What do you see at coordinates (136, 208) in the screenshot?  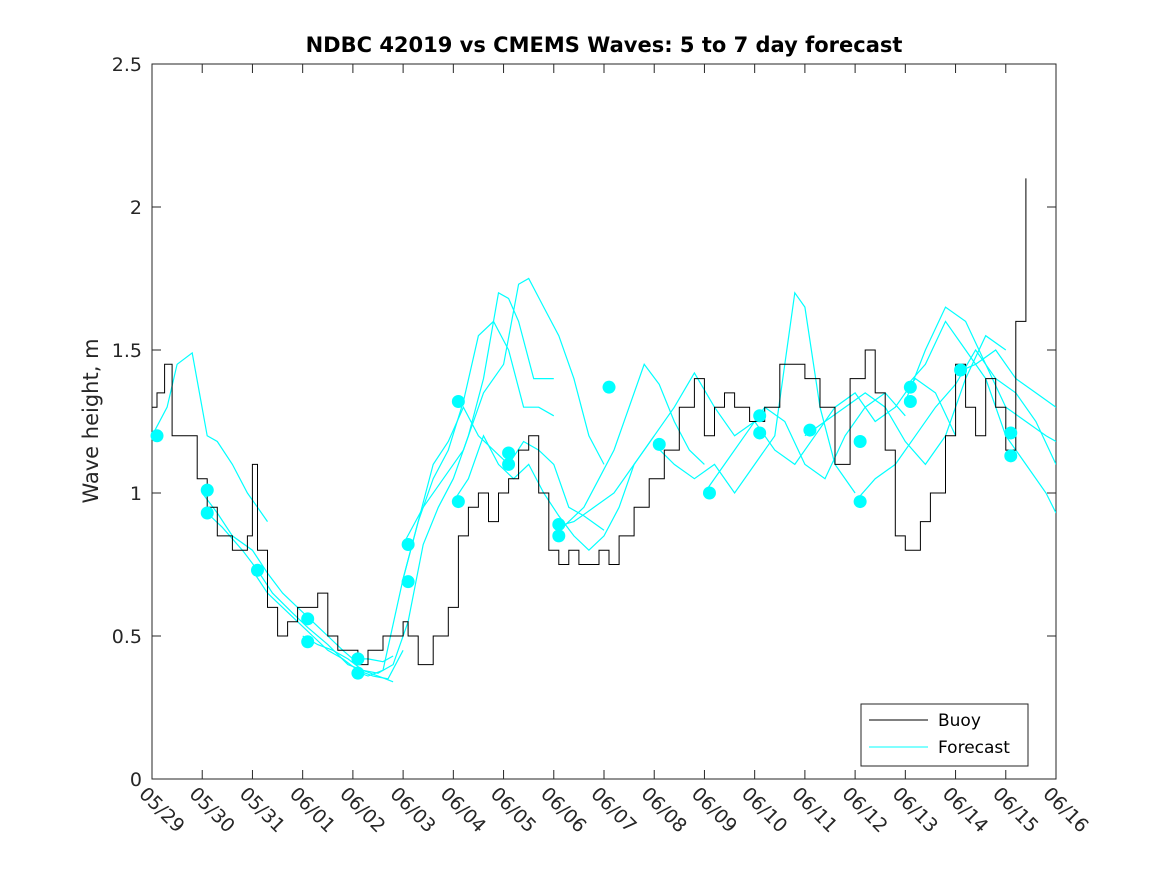 I see `y-tick-label: 2` at bounding box center [136, 208].